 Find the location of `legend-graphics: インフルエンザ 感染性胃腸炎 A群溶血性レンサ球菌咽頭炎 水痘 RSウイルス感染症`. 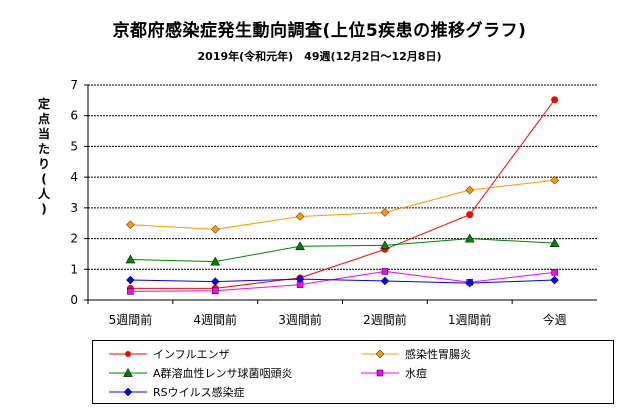

legend-graphics: インフルエンザ 感染性胃腸炎 A群溶血性レンサ球菌咽頭炎 水痘 RSウイルス感染症 is located at coordinates (290, 373).